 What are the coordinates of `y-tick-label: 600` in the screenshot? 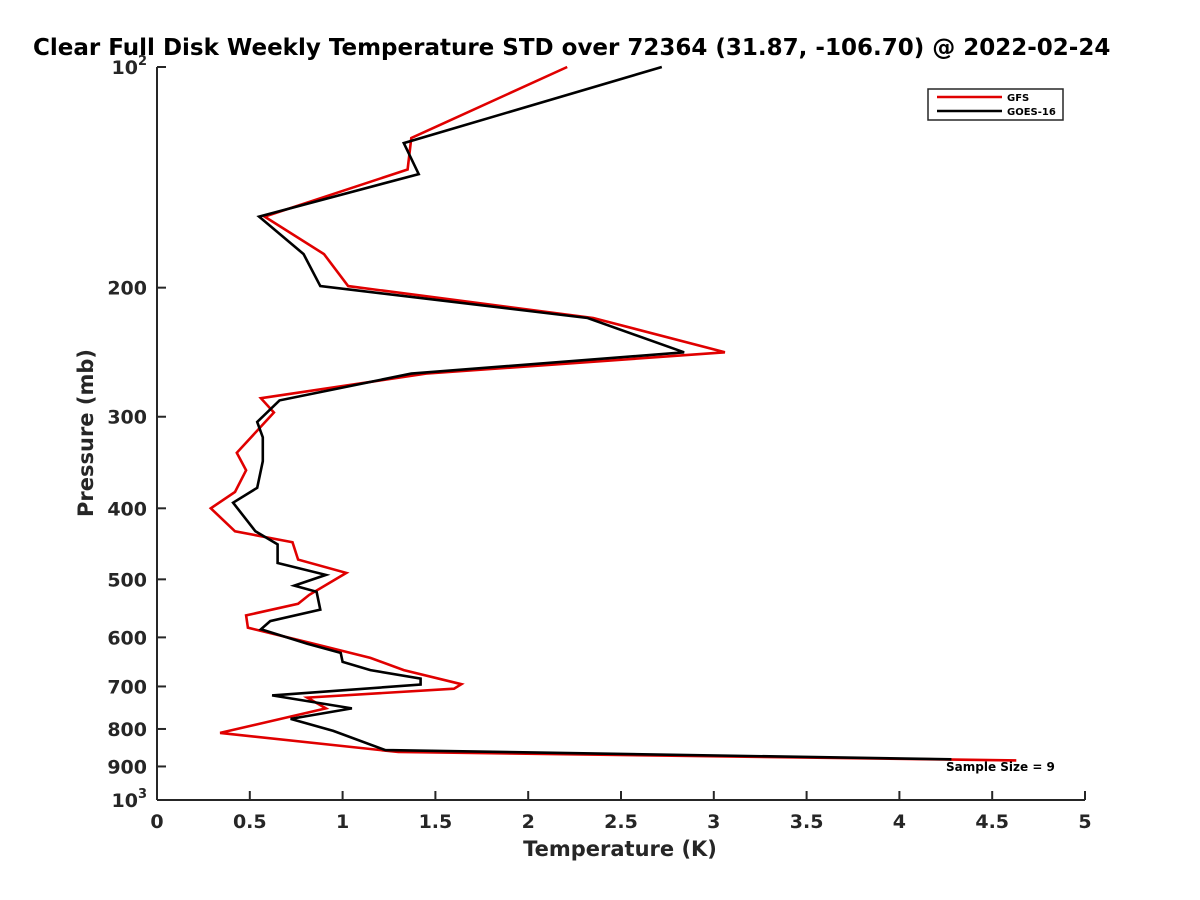 It's located at (127, 638).